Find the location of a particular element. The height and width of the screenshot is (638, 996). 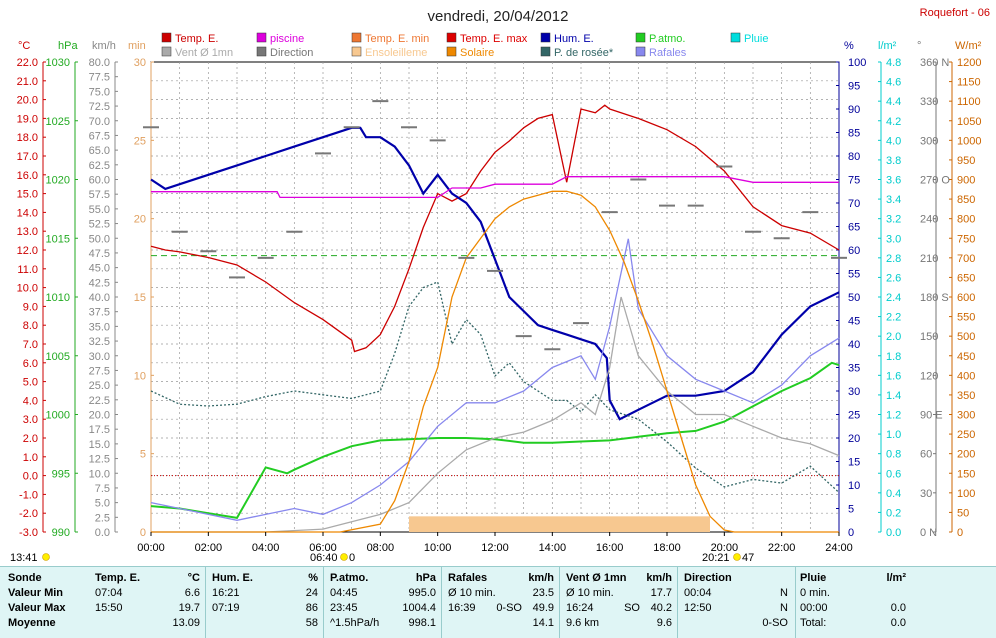

stats-header: Hum. E.% is located at coordinates (265, 578).